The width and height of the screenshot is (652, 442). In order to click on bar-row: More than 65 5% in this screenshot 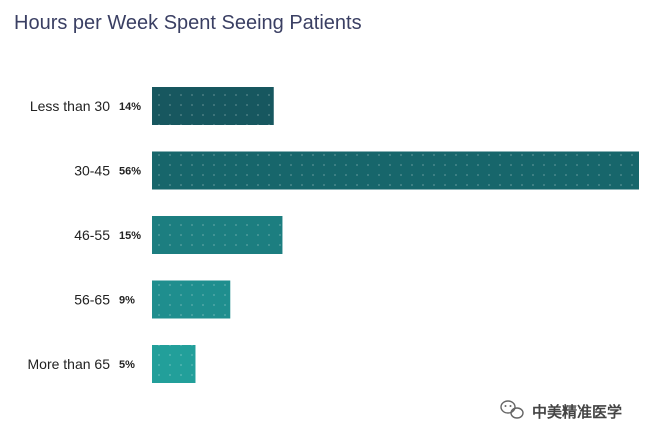, I will do `click(112, 364)`.